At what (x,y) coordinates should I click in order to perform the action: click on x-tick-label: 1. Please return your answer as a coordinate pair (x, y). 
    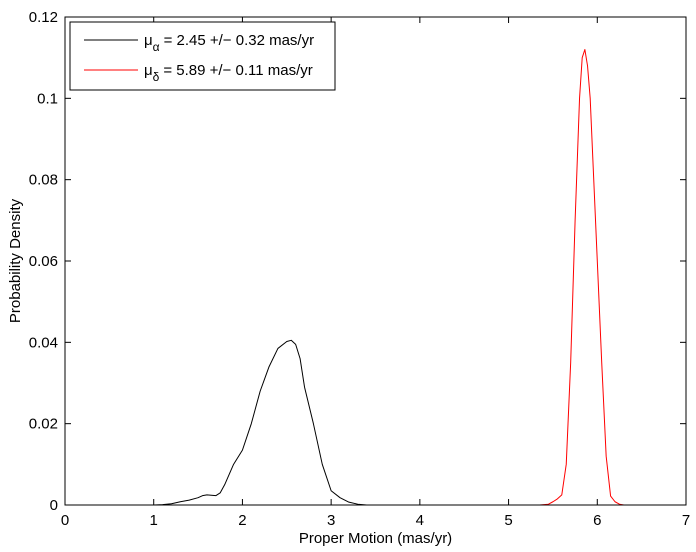
    Looking at the image, I should click on (154, 520).